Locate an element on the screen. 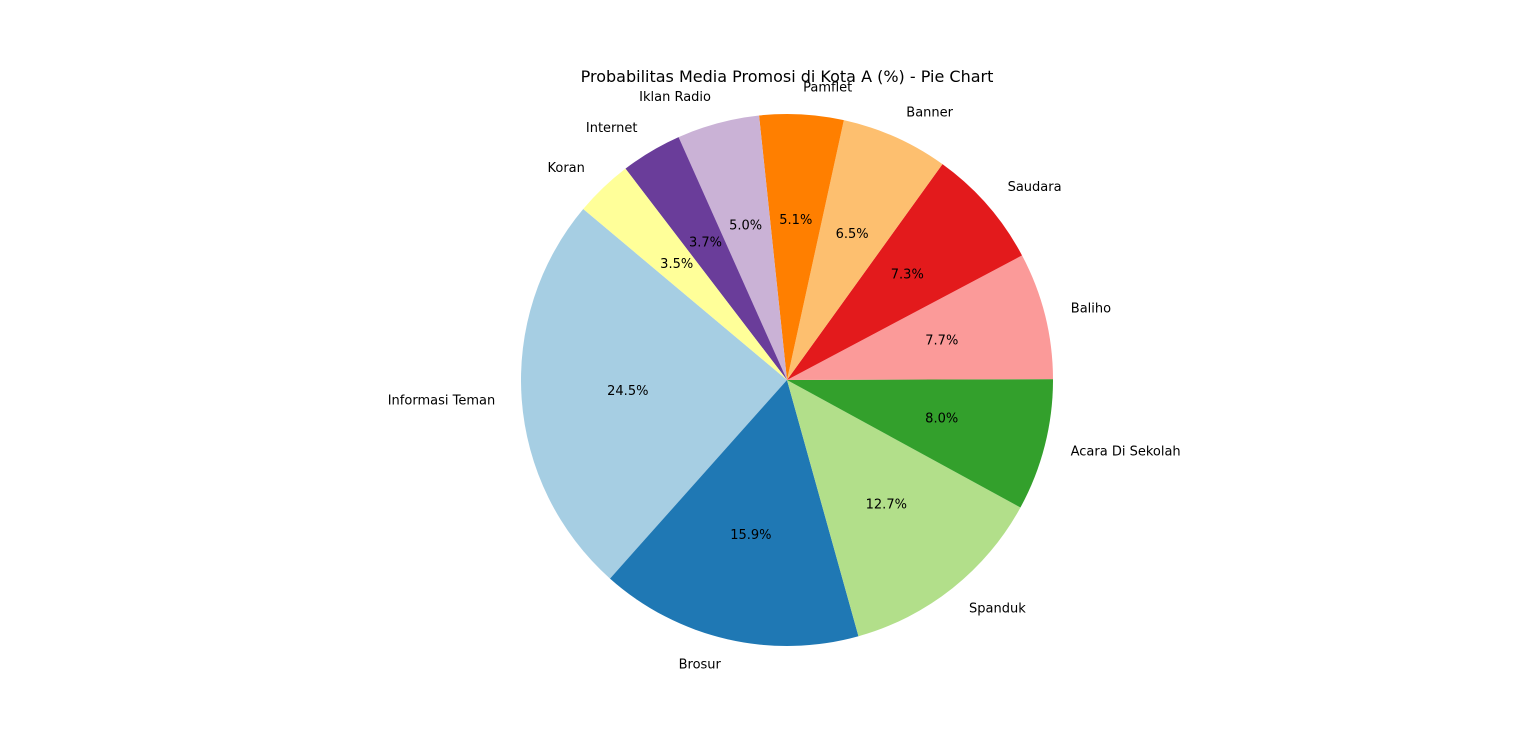 The image size is (1536, 754). pct-label-internet: 3.7% is located at coordinates (705, 242).